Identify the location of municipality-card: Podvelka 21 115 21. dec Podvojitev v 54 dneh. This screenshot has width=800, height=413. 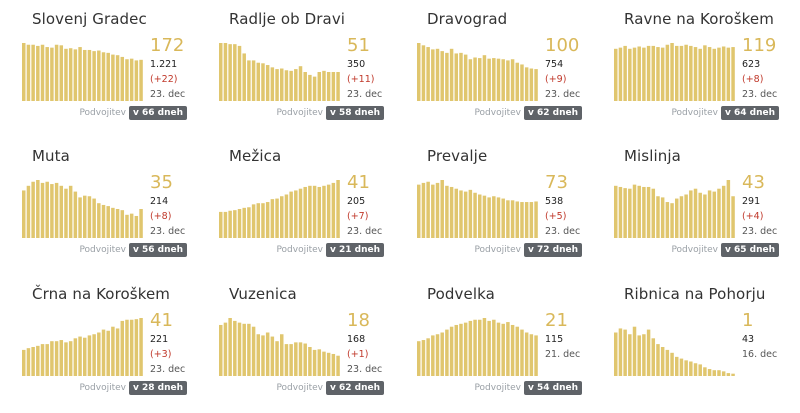
(512, 348).